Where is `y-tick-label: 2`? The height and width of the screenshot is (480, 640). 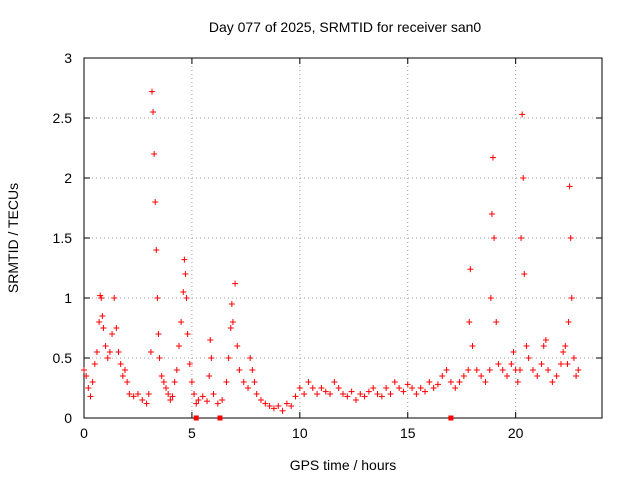 y-tick-label: 2 is located at coordinates (68, 178).